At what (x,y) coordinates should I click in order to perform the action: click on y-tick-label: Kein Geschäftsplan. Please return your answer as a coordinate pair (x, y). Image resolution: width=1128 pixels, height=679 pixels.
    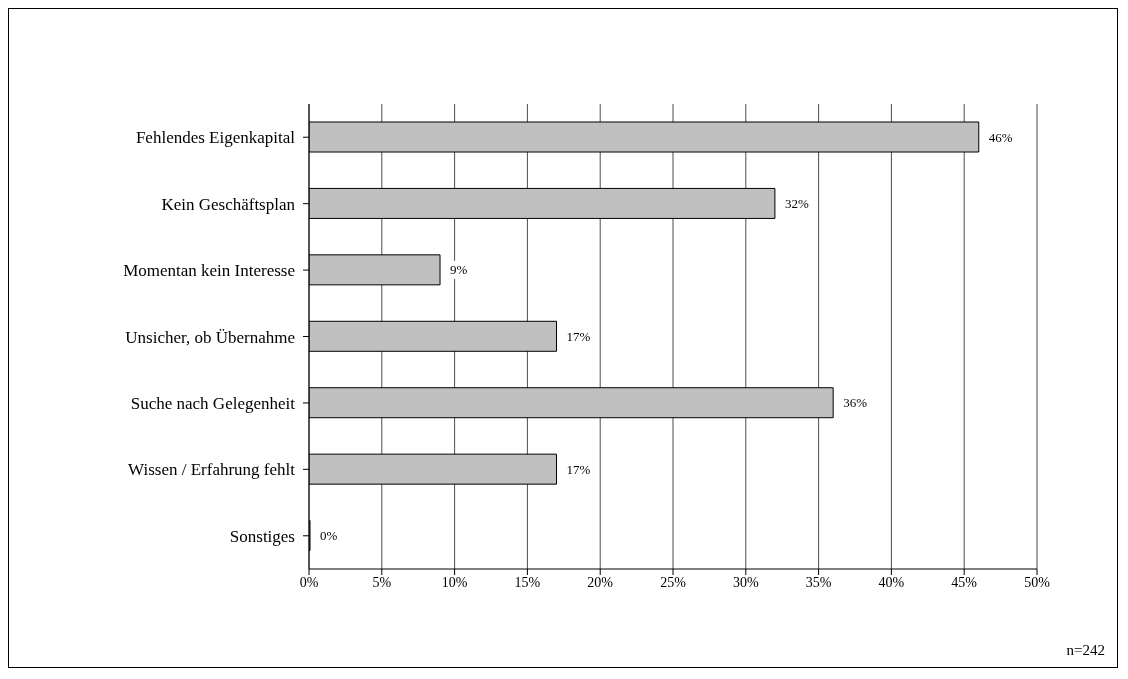
    Looking at the image, I should click on (228, 204).